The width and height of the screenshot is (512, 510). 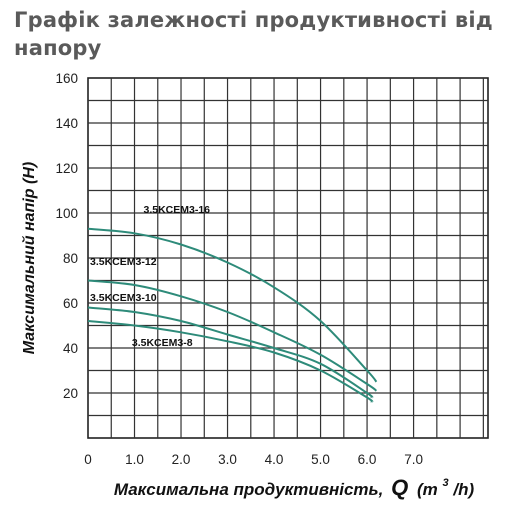 I want to click on x-axis-label-text: Максимальна продуктивність,, so click(x=249, y=489).